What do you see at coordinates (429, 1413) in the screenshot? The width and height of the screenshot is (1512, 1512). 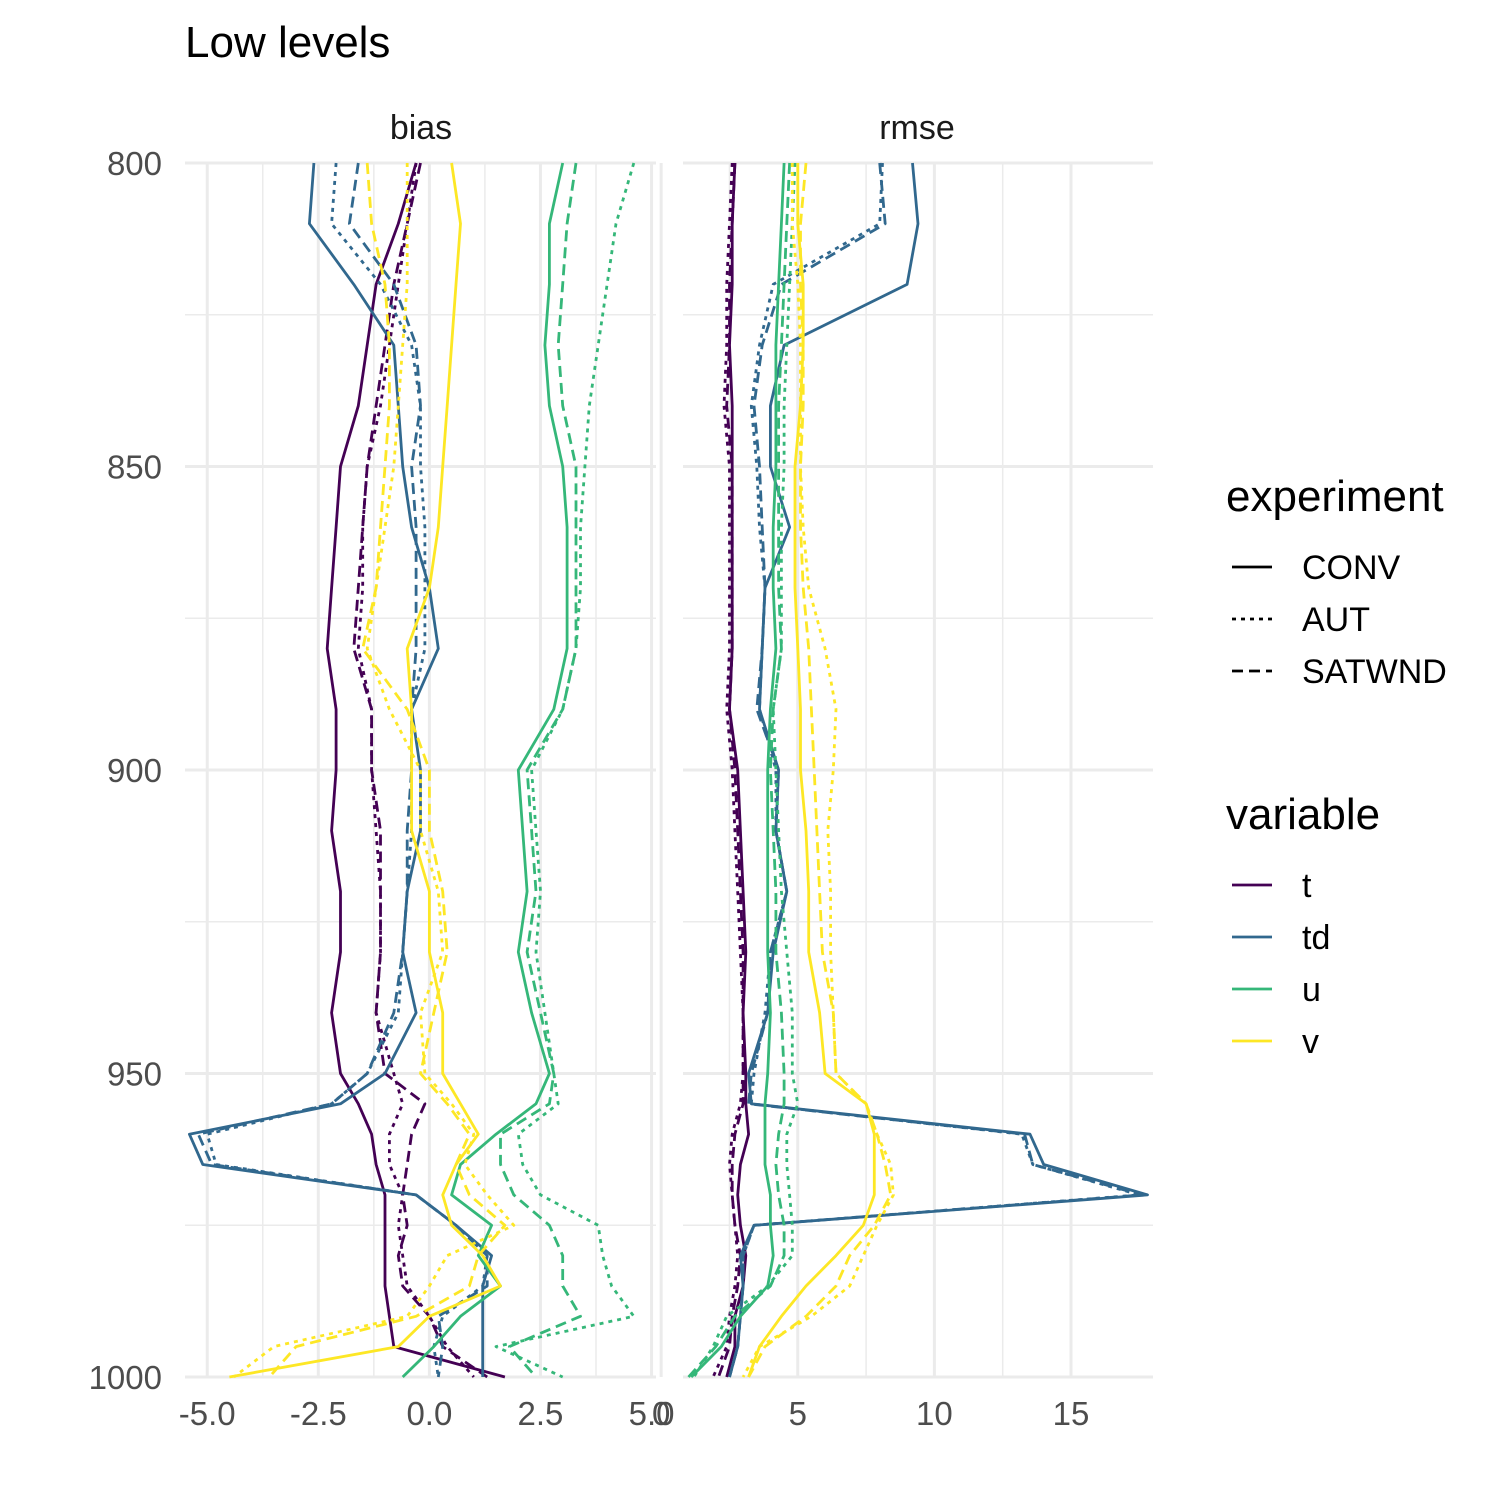 I see `x-tick-label-bias: 0.0` at bounding box center [429, 1413].